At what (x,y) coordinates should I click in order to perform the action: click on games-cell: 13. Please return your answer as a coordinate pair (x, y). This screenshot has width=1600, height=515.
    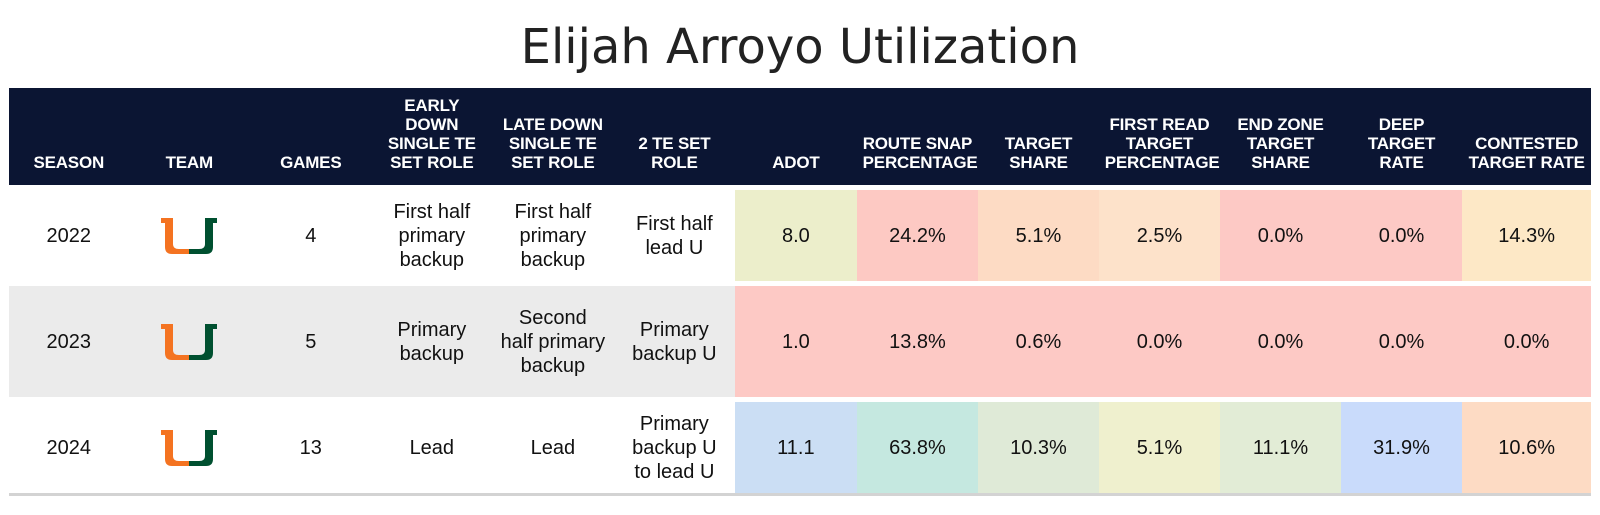
    Looking at the image, I should click on (311, 446).